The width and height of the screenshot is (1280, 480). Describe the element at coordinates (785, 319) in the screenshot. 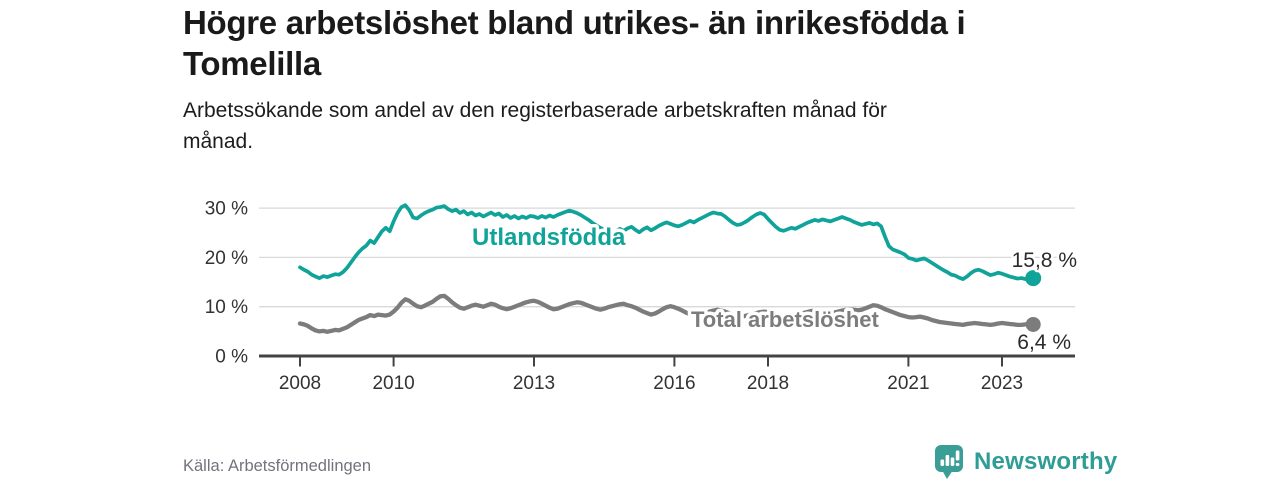

I see `series-label-total-arbetsloshet: Total arbetslöshet` at that location.